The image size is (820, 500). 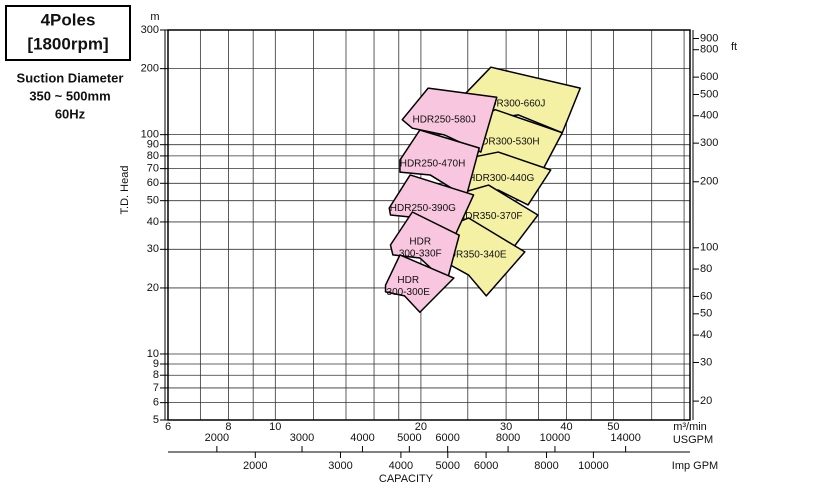 I want to click on x-tick-label: 8, so click(x=228, y=427).